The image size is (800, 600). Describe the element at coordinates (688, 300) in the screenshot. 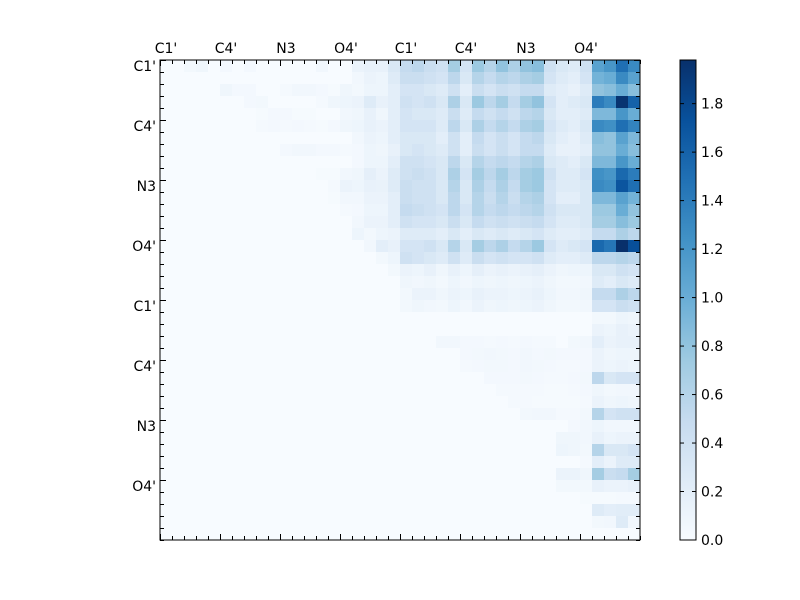

I see `colorbar` at that location.